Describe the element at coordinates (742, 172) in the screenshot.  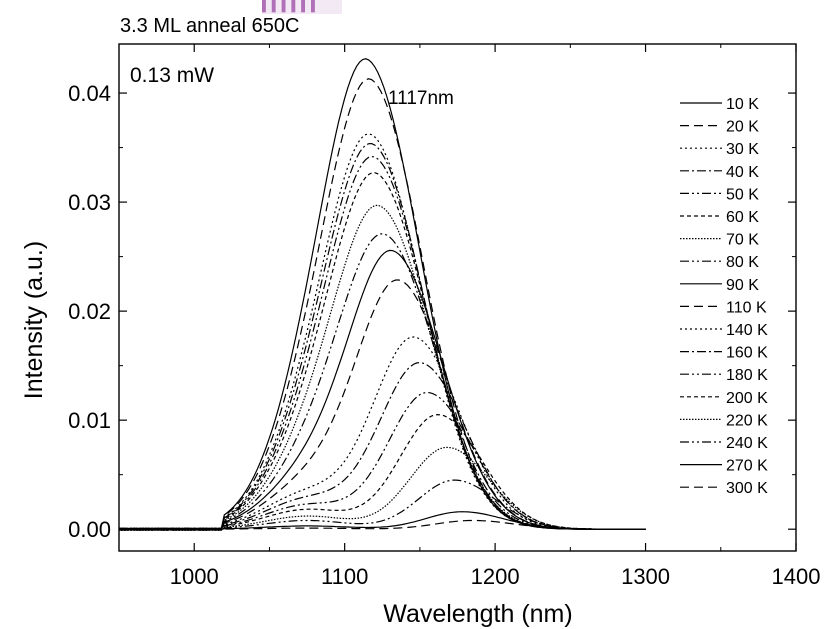
I see `legend-label: 40 K` at that location.